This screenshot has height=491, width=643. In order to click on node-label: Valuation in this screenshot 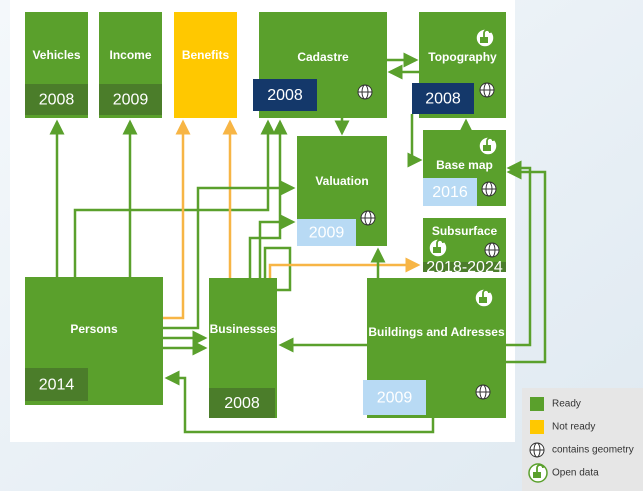, I will do `click(341, 181)`.